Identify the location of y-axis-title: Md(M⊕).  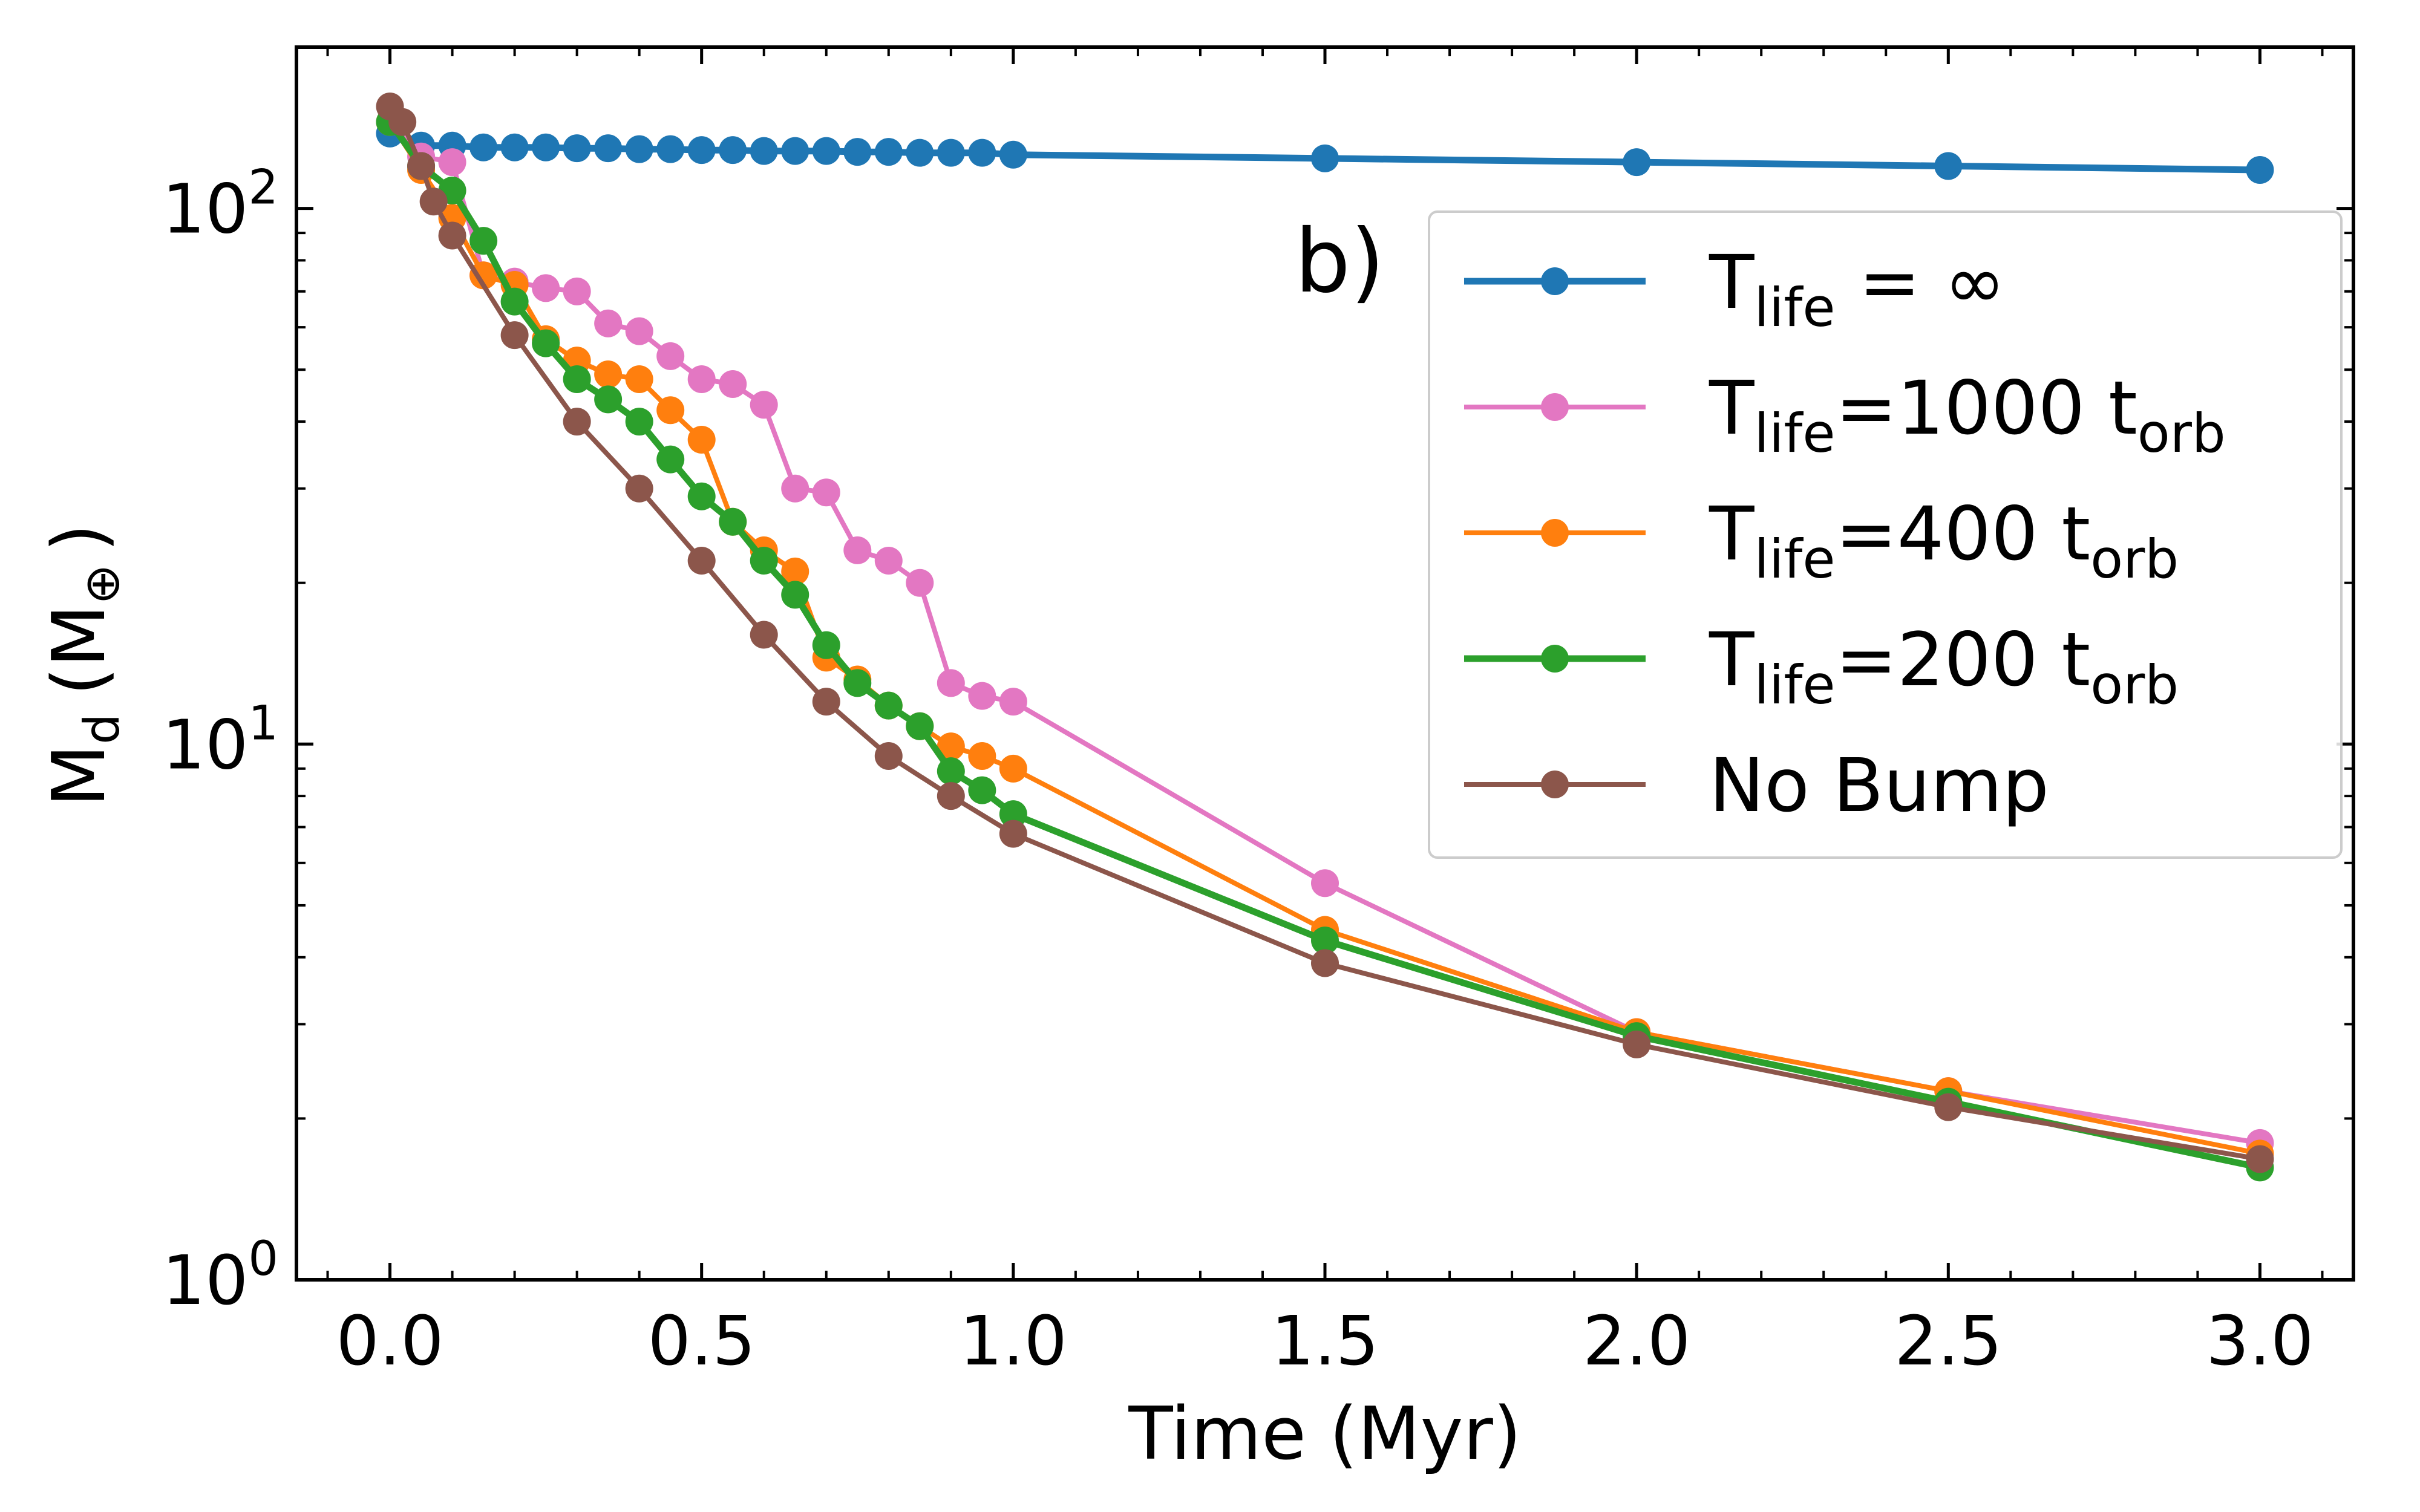
(84, 665).